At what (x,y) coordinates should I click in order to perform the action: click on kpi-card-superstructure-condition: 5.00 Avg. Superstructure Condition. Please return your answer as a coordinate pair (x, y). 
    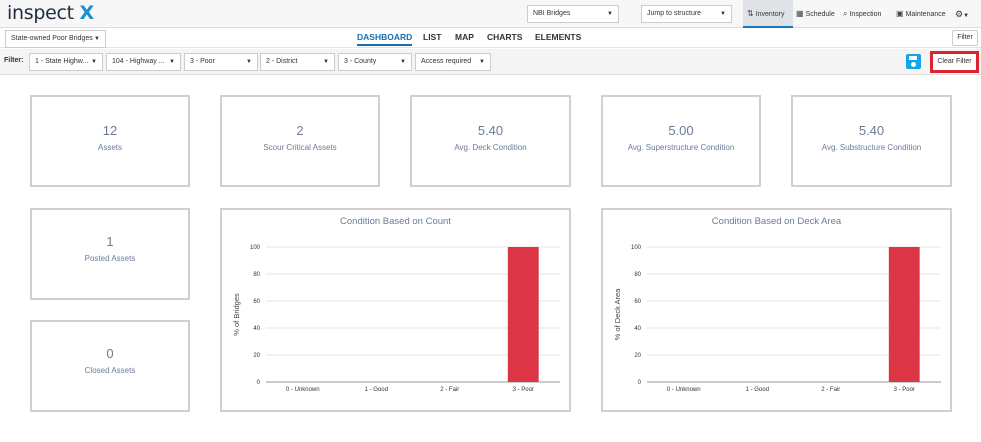
    Looking at the image, I should click on (681, 141).